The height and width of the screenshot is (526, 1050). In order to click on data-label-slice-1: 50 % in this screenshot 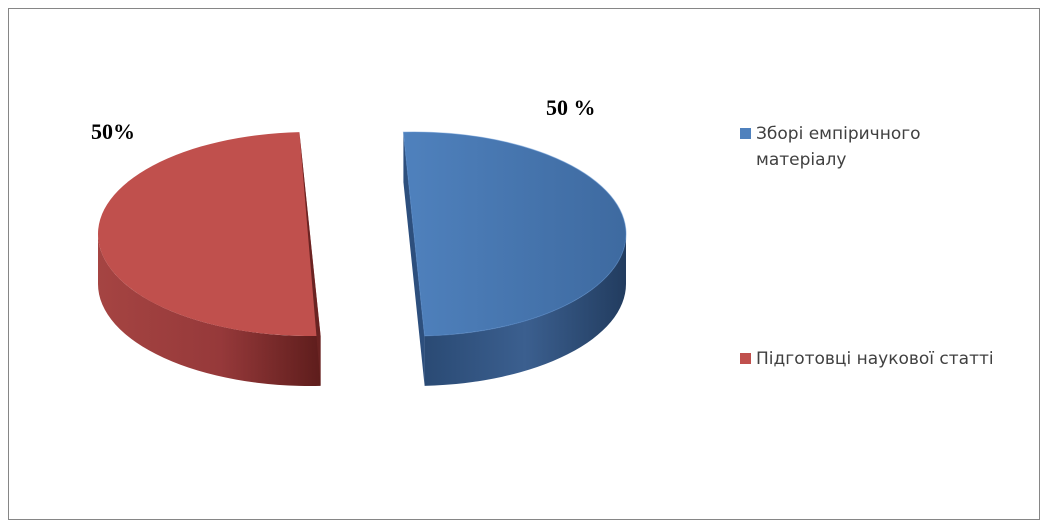, I will do `click(571, 107)`.